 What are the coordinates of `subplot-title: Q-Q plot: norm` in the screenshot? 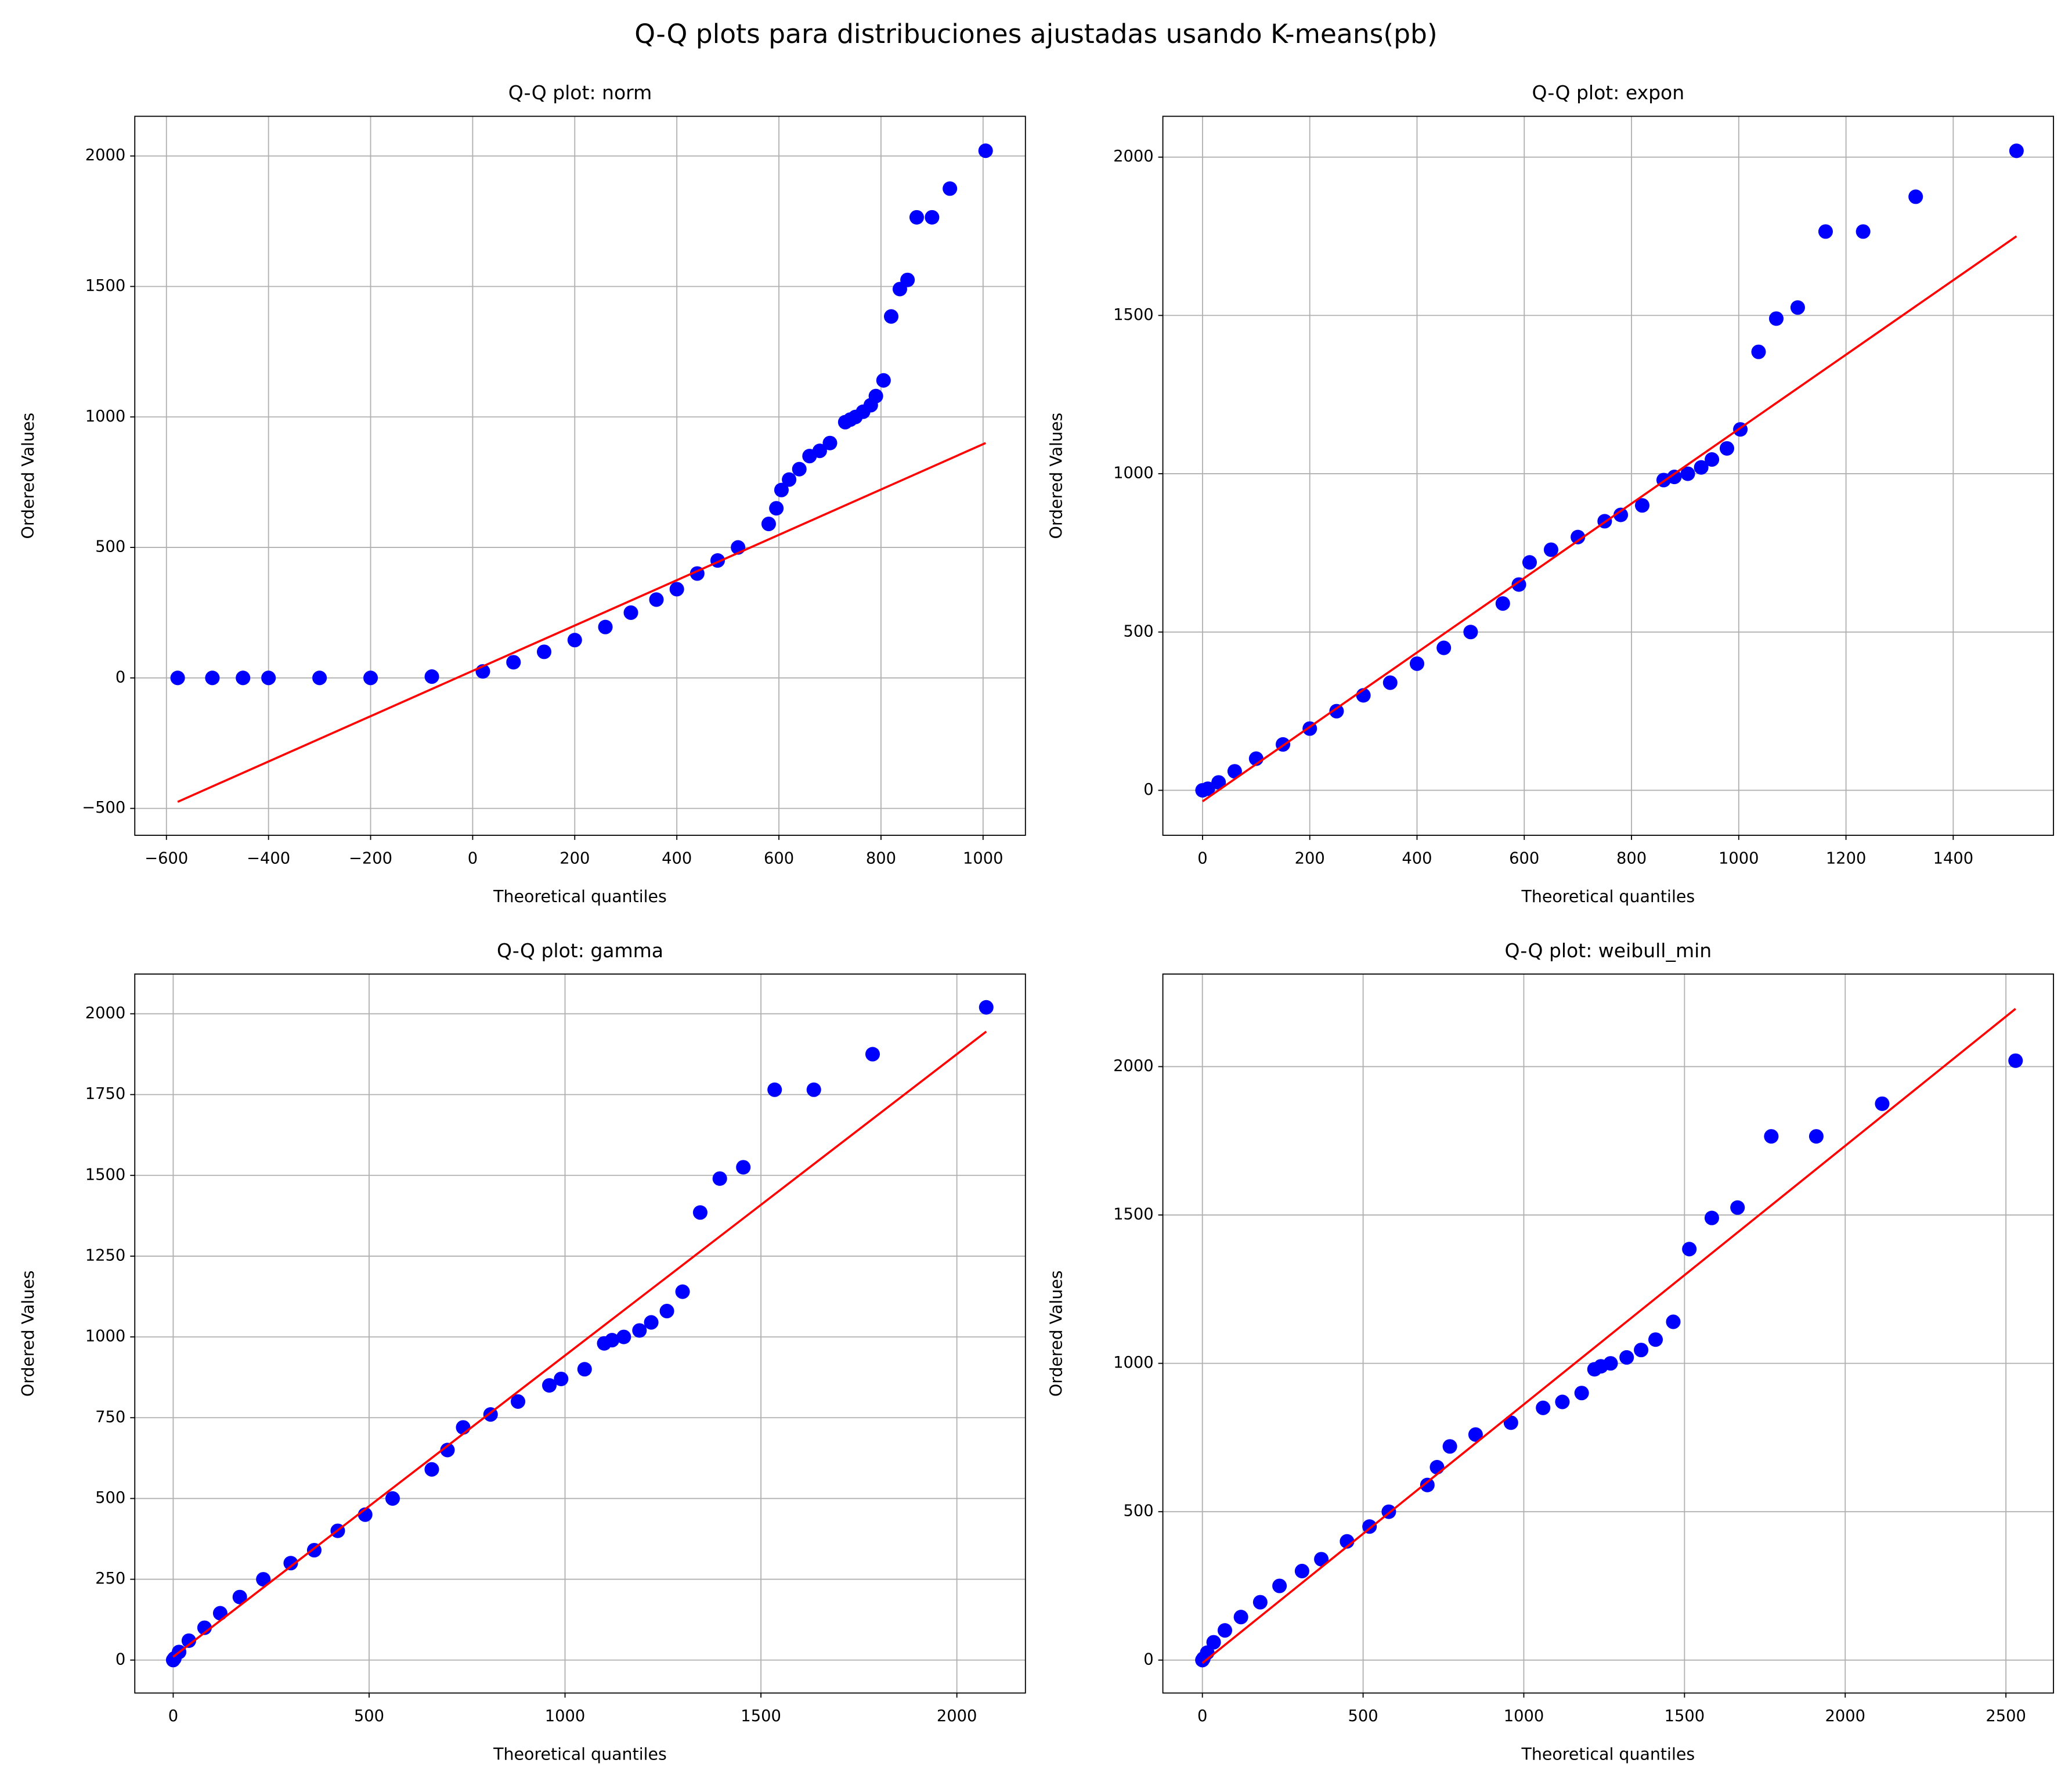 It's located at (580, 92).